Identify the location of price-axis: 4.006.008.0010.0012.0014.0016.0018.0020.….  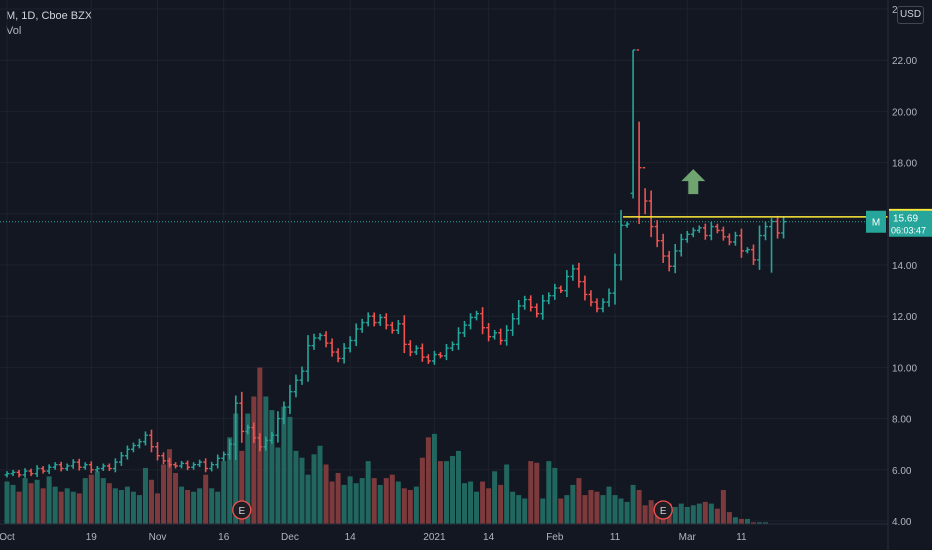
(904, 266).